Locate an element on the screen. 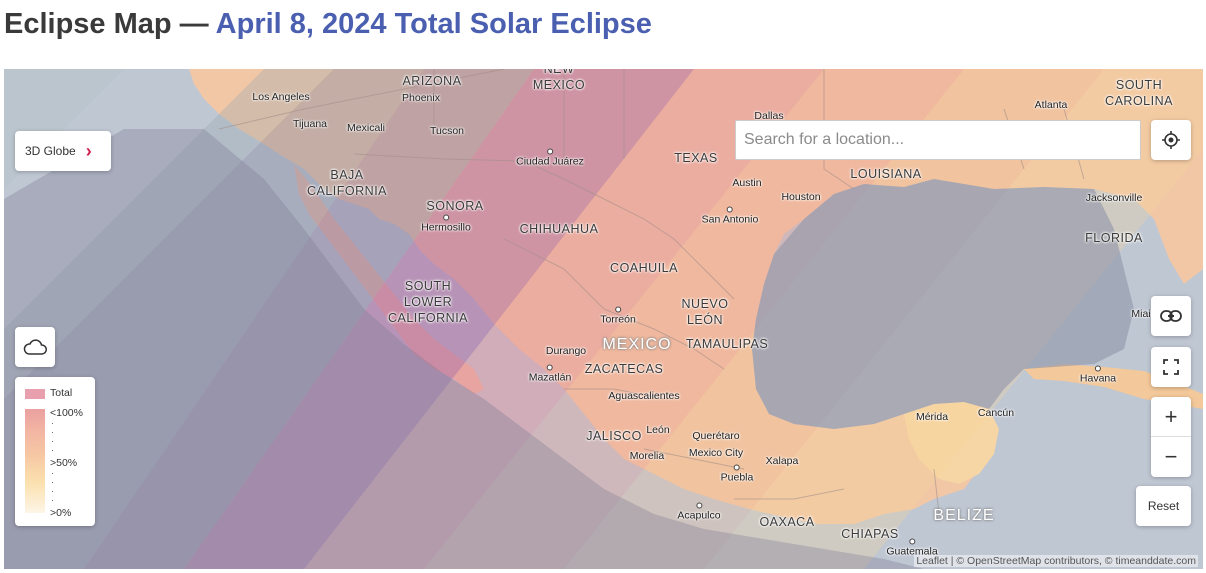 Image resolution: width=1206 pixels, height=573 pixels. label-houston: Houston is located at coordinates (801, 197).